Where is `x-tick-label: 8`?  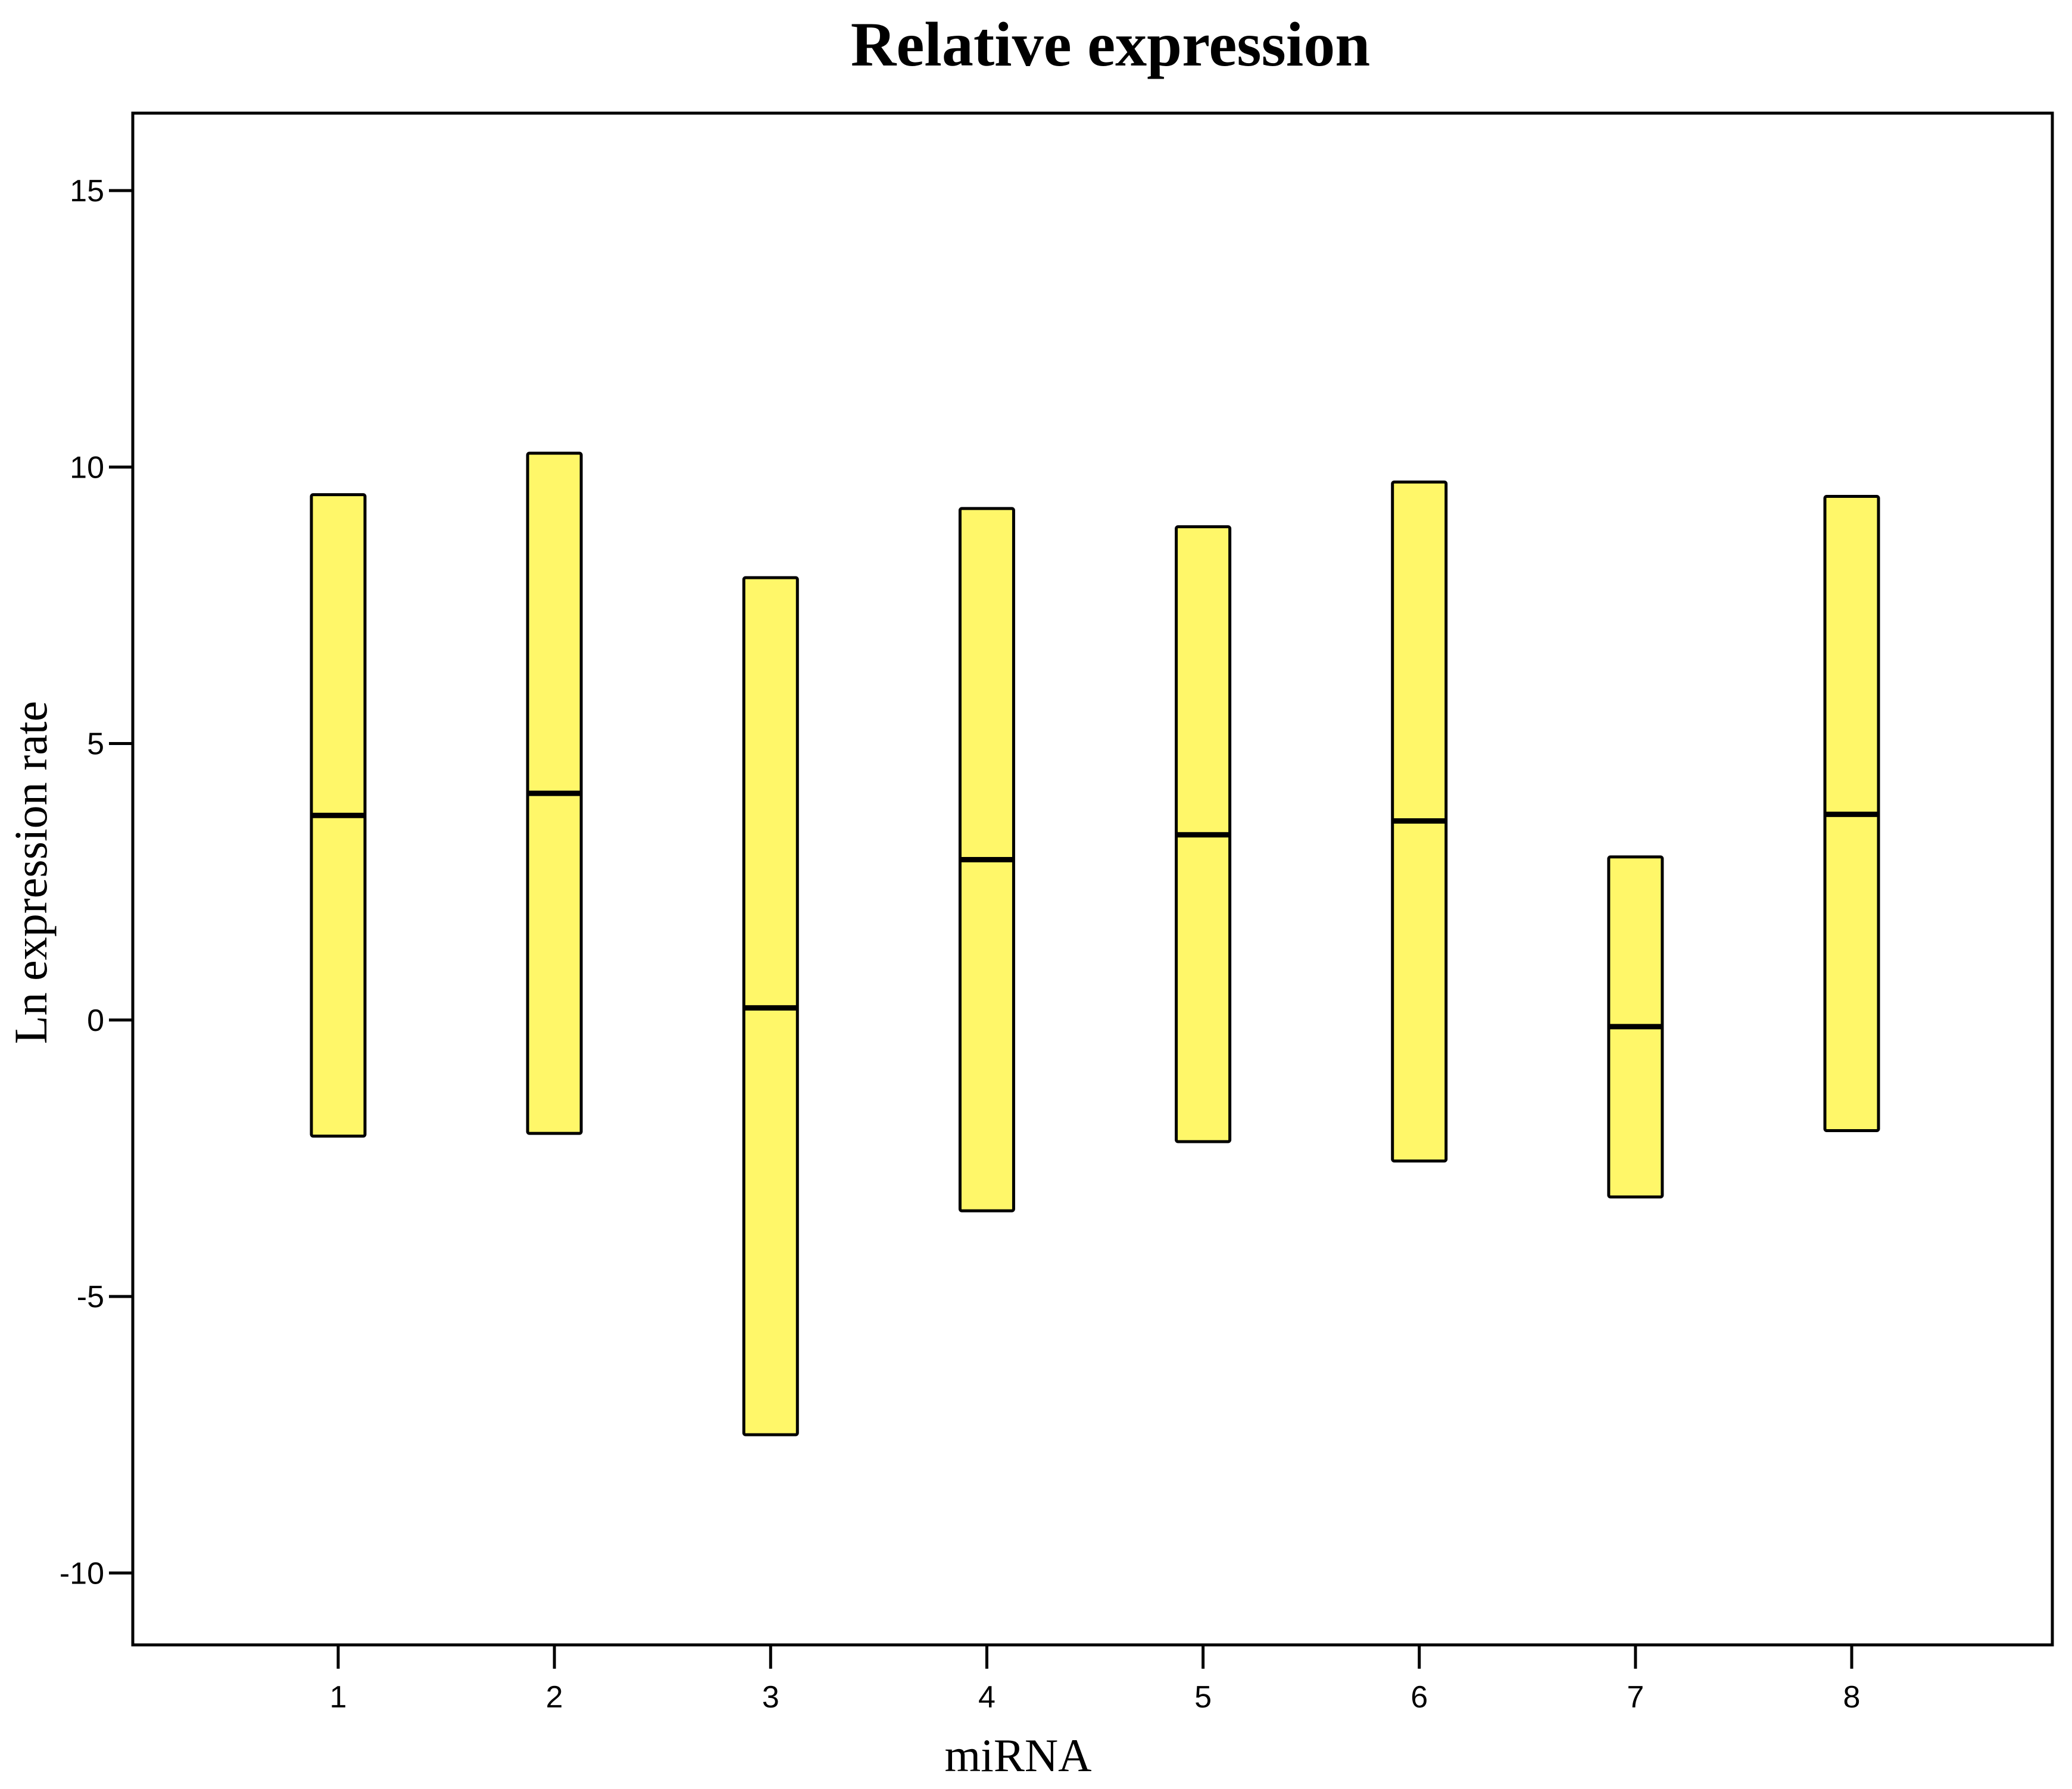 x-tick-label: 8 is located at coordinates (1852, 1697).